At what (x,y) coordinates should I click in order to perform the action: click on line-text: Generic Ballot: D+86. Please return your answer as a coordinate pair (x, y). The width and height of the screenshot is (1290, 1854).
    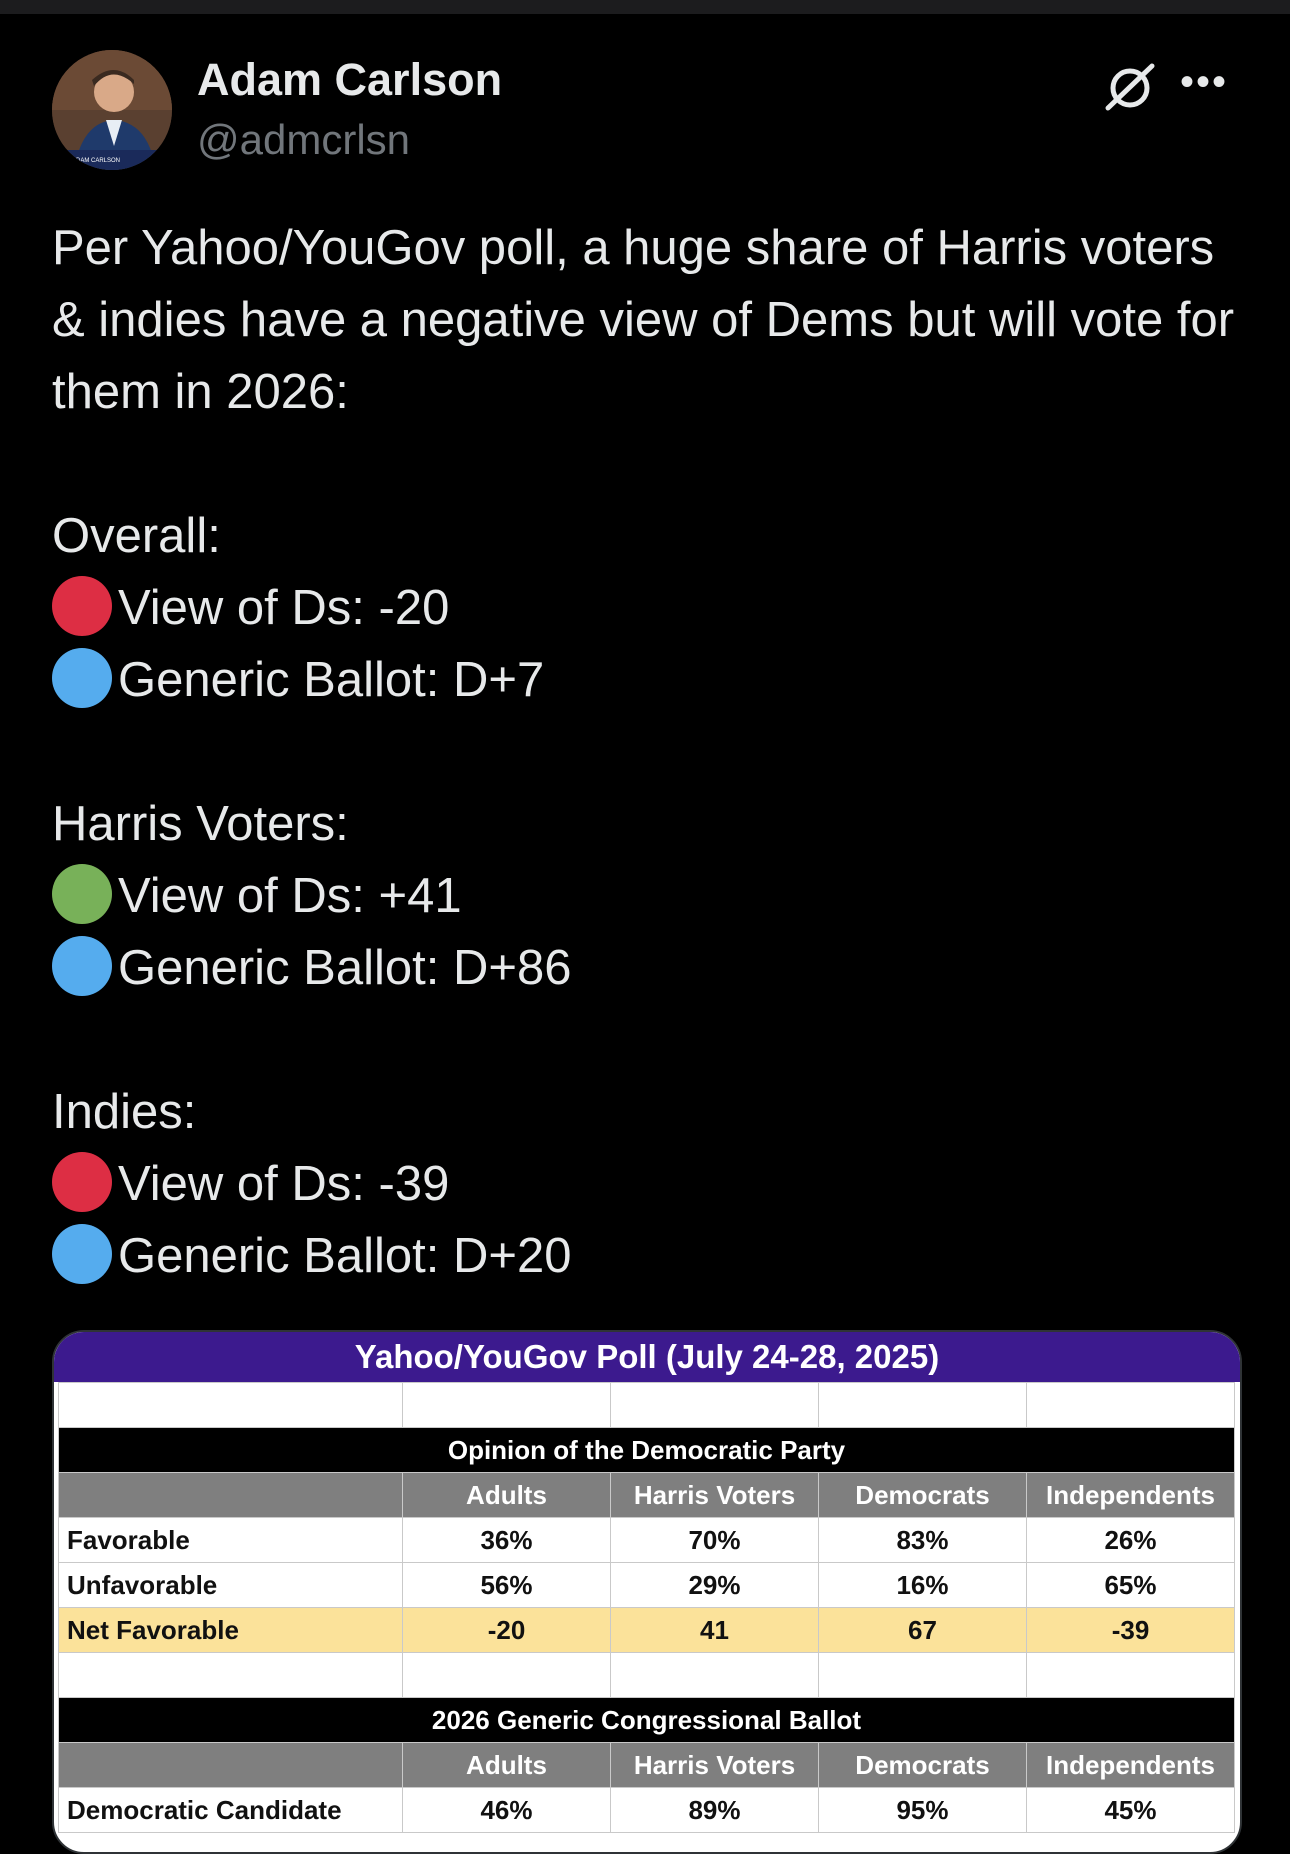
    Looking at the image, I should click on (345, 968).